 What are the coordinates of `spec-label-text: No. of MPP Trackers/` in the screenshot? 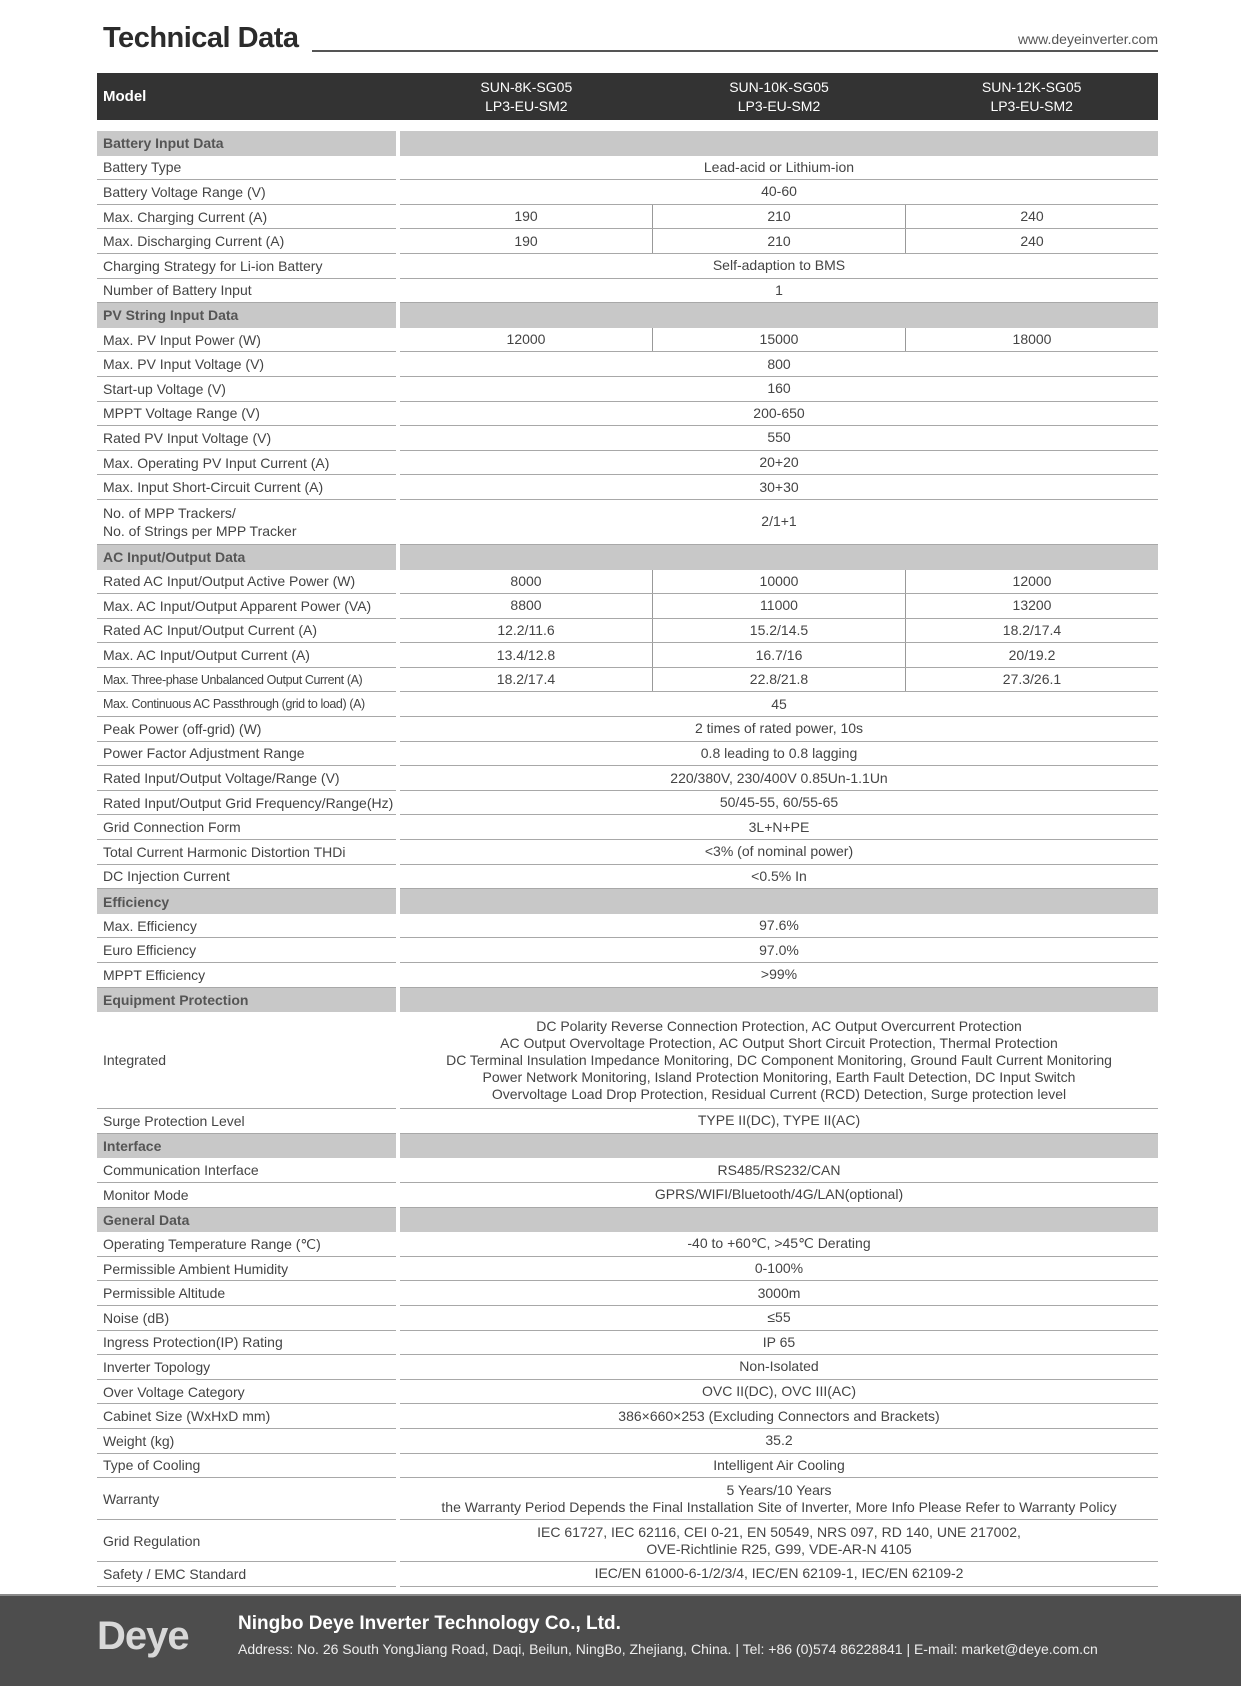 It's located at (169, 512).